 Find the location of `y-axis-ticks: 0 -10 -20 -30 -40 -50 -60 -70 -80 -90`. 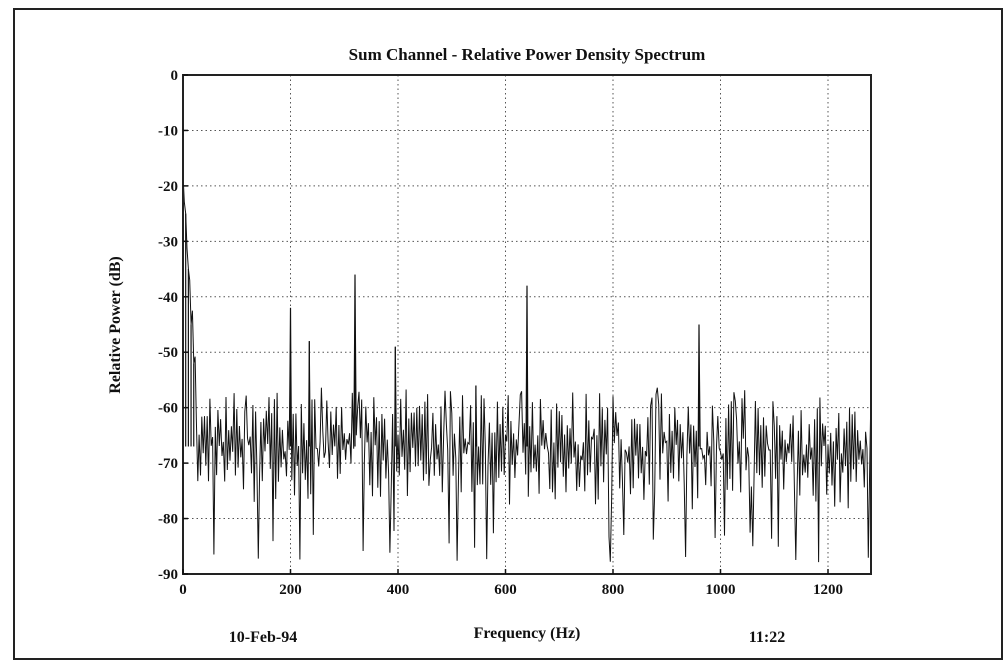

y-axis-ticks: 0 -10 -20 -30 -40 -50 -60 -70 -80 -90 is located at coordinates (173, 325).